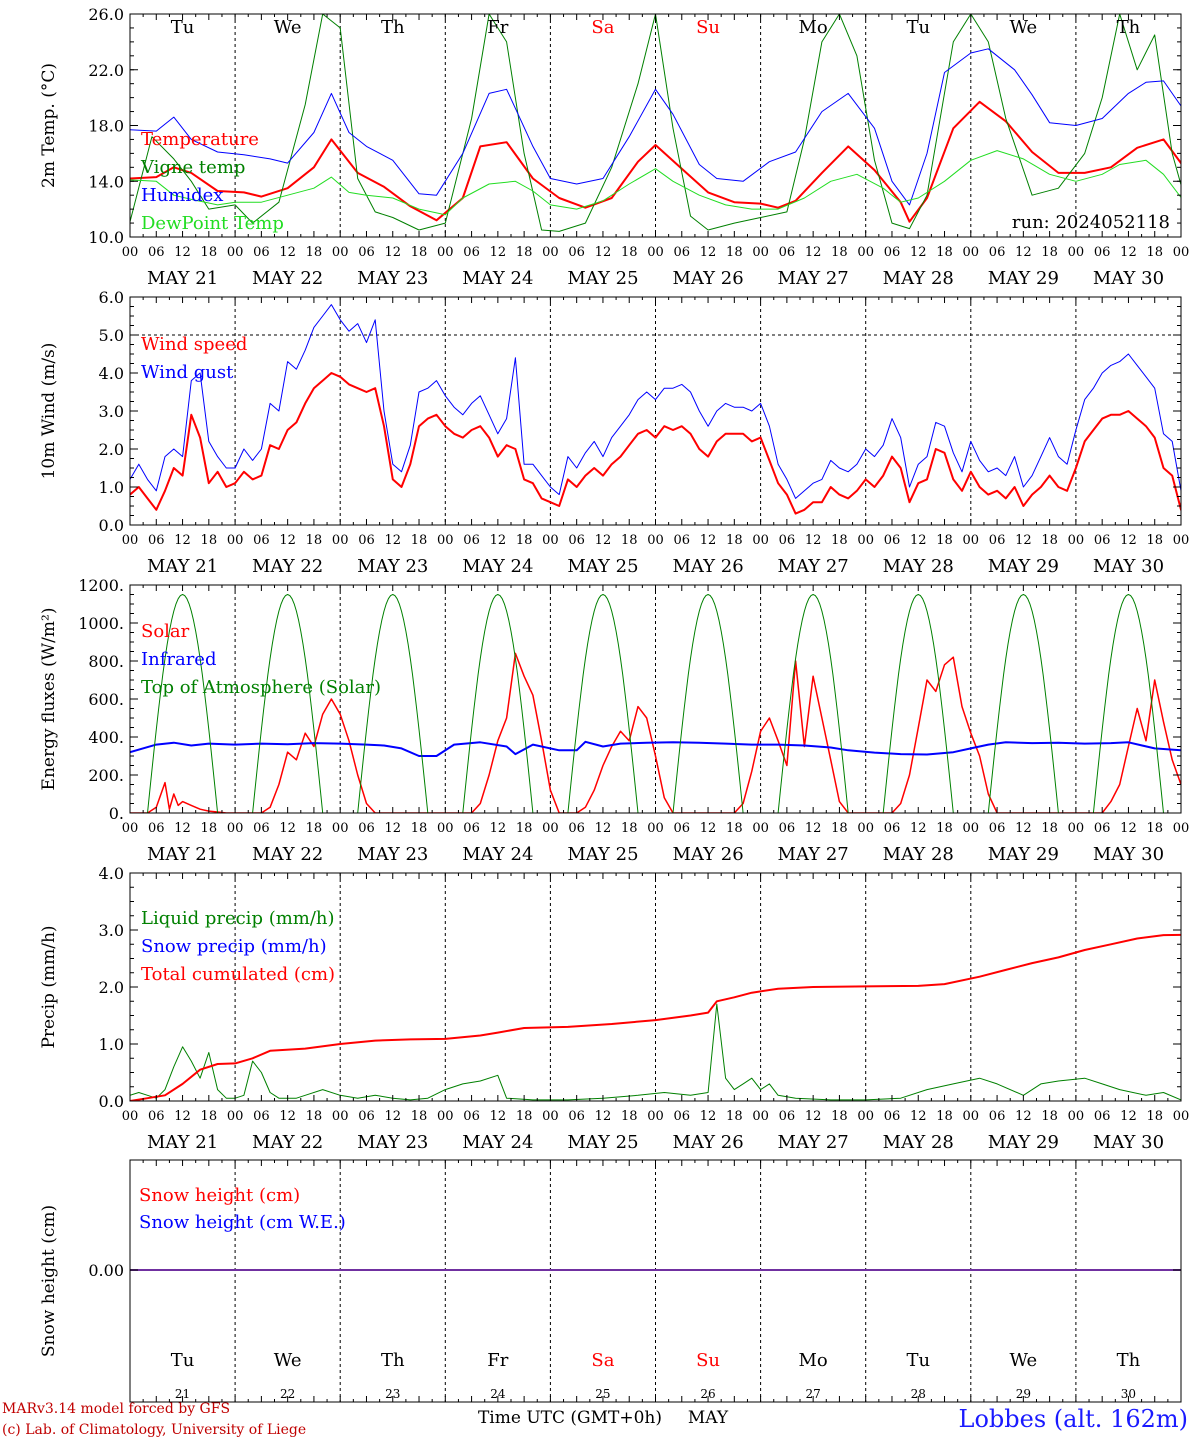 The height and width of the screenshot is (1440, 1194). What do you see at coordinates (1129, 1360) in the screenshot?
I see `day-name-label: Th` at bounding box center [1129, 1360].